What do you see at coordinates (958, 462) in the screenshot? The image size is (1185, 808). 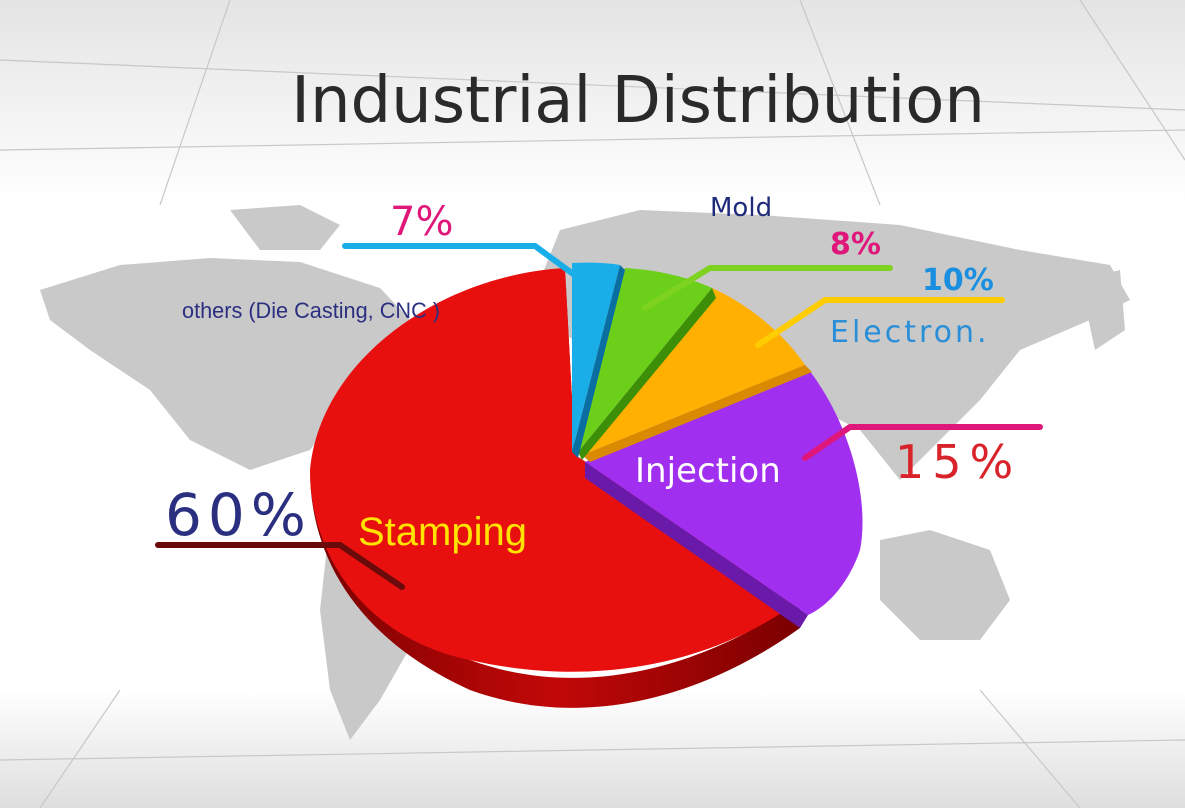 I see `injection-percent-label: 15%` at bounding box center [958, 462].